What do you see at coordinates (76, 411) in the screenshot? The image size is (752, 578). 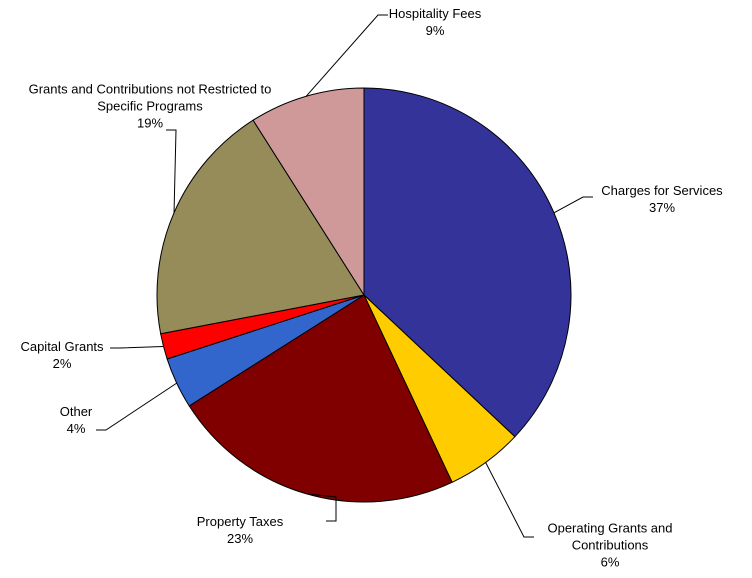 I see `category-label: Other` at bounding box center [76, 411].